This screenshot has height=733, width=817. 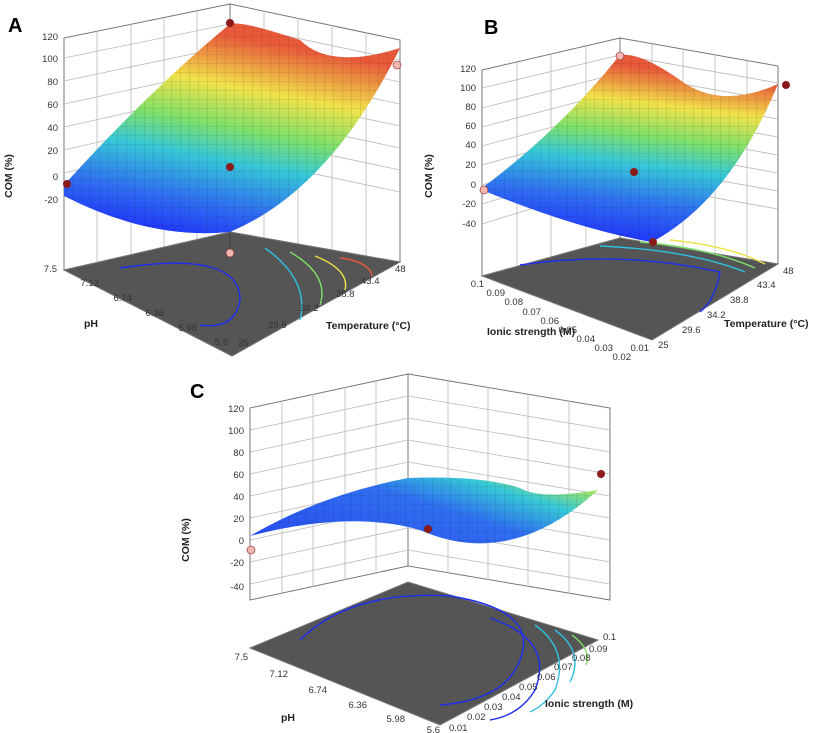 I want to click on panel-a-z-axis-title: COM (%), so click(x=9, y=176).